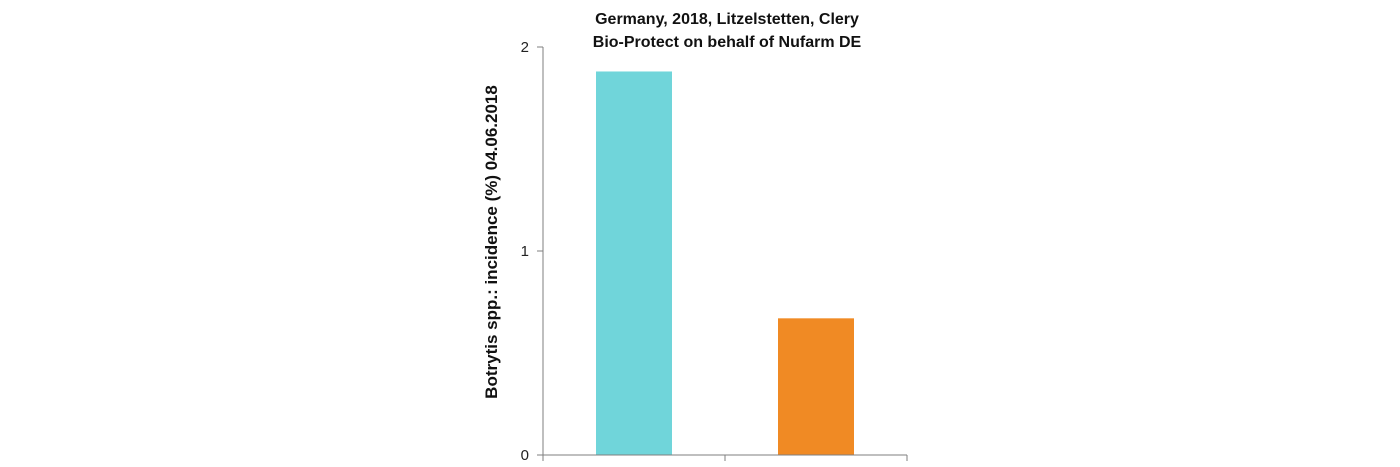 This screenshot has height=467, width=1400. I want to click on x-ticks-group, so click(725, 458).